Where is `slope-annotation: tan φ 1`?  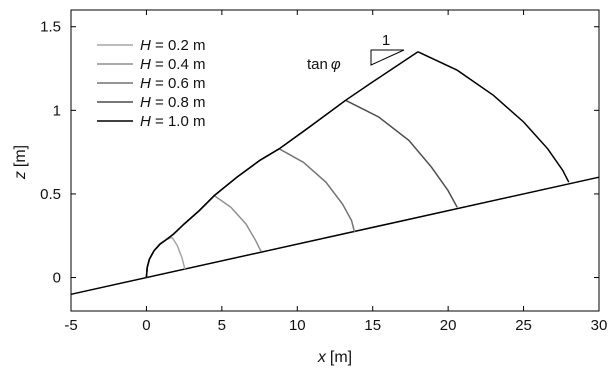 slope-annotation: tan φ 1 is located at coordinates (356, 52).